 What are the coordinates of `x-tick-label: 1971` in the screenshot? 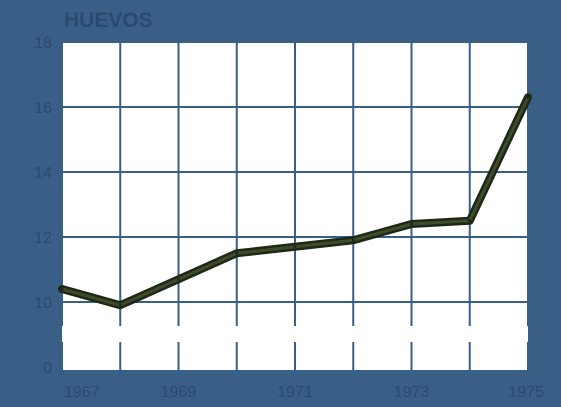 It's located at (295, 392).